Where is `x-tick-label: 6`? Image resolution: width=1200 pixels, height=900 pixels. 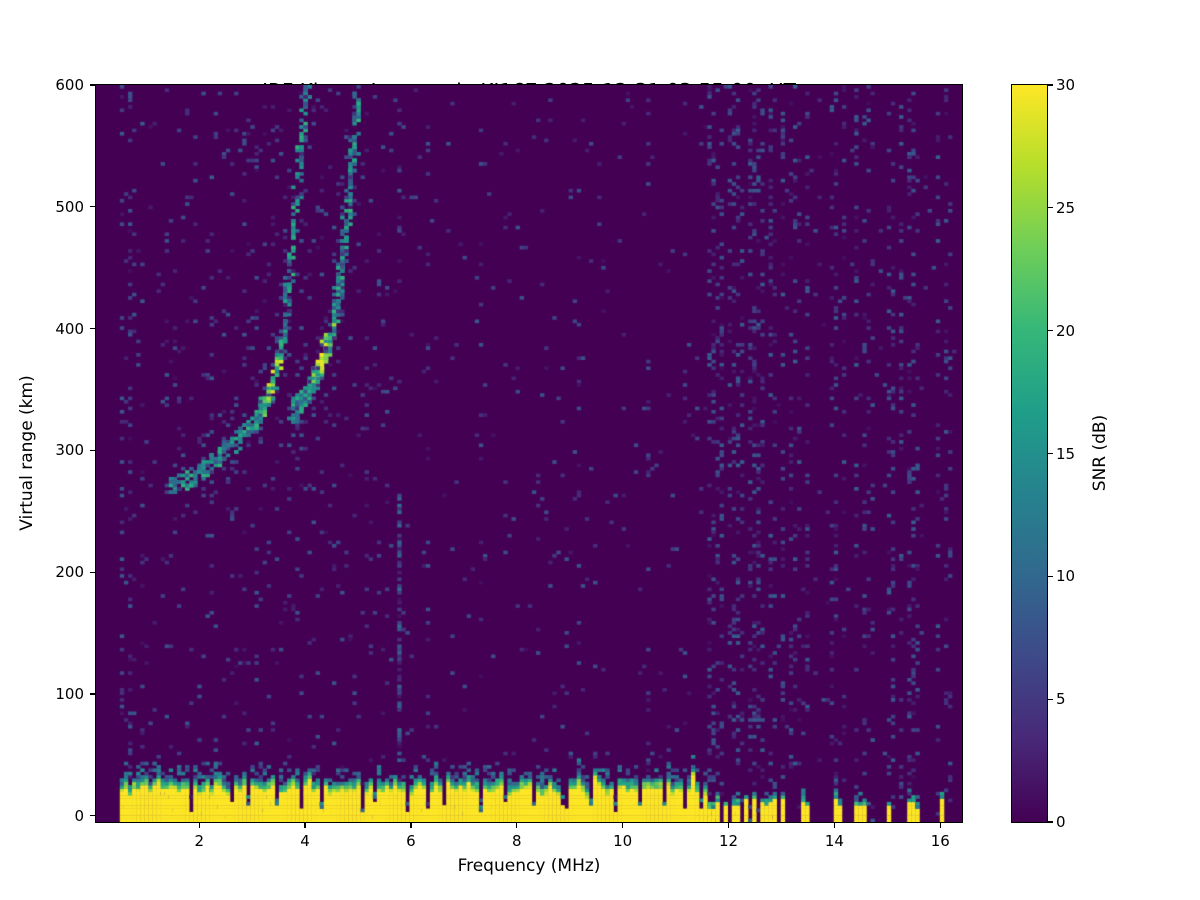
x-tick-label: 6 is located at coordinates (411, 841).